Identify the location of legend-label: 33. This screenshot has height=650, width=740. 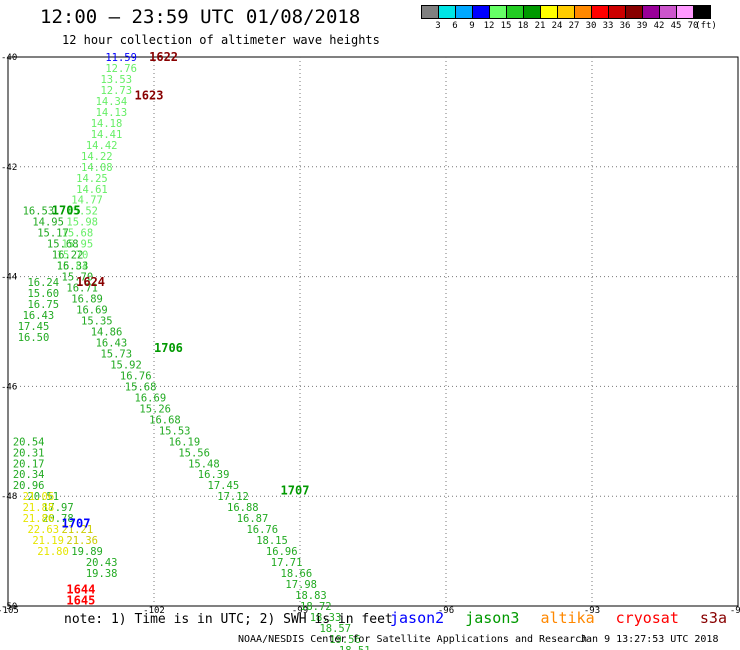
(608, 26).